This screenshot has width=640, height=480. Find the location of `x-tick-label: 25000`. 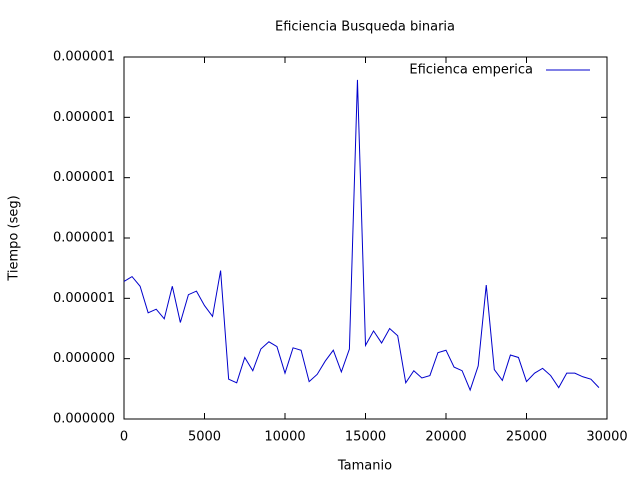

x-tick-label: 25000 is located at coordinates (526, 437).